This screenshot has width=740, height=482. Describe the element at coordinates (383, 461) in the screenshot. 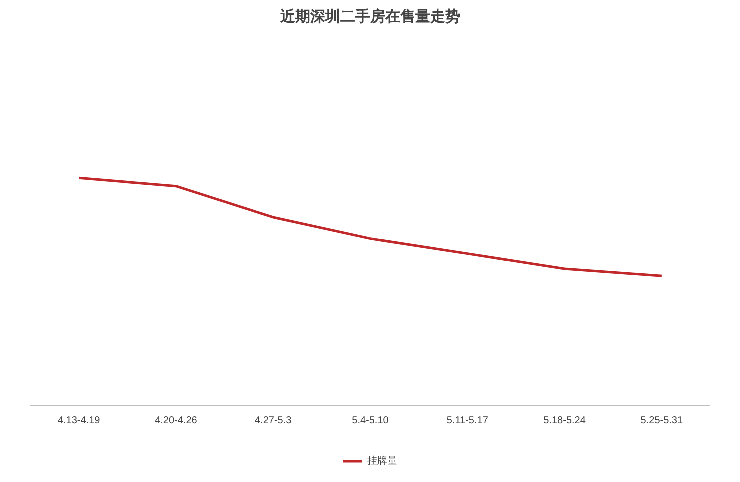

I see `legend-label: 挂牌量` at that location.